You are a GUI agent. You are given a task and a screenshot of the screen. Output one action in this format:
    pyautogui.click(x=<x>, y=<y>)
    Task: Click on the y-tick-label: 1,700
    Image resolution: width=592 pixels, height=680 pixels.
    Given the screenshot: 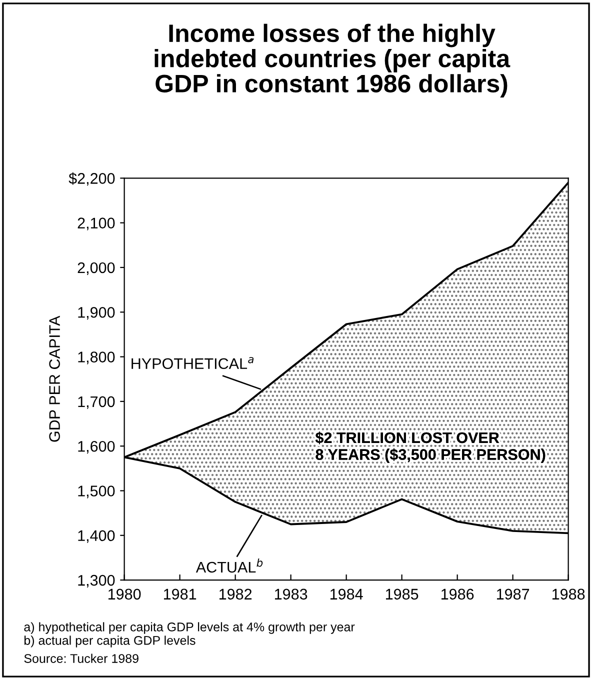 What is the action you would take?
    pyautogui.click(x=96, y=402)
    